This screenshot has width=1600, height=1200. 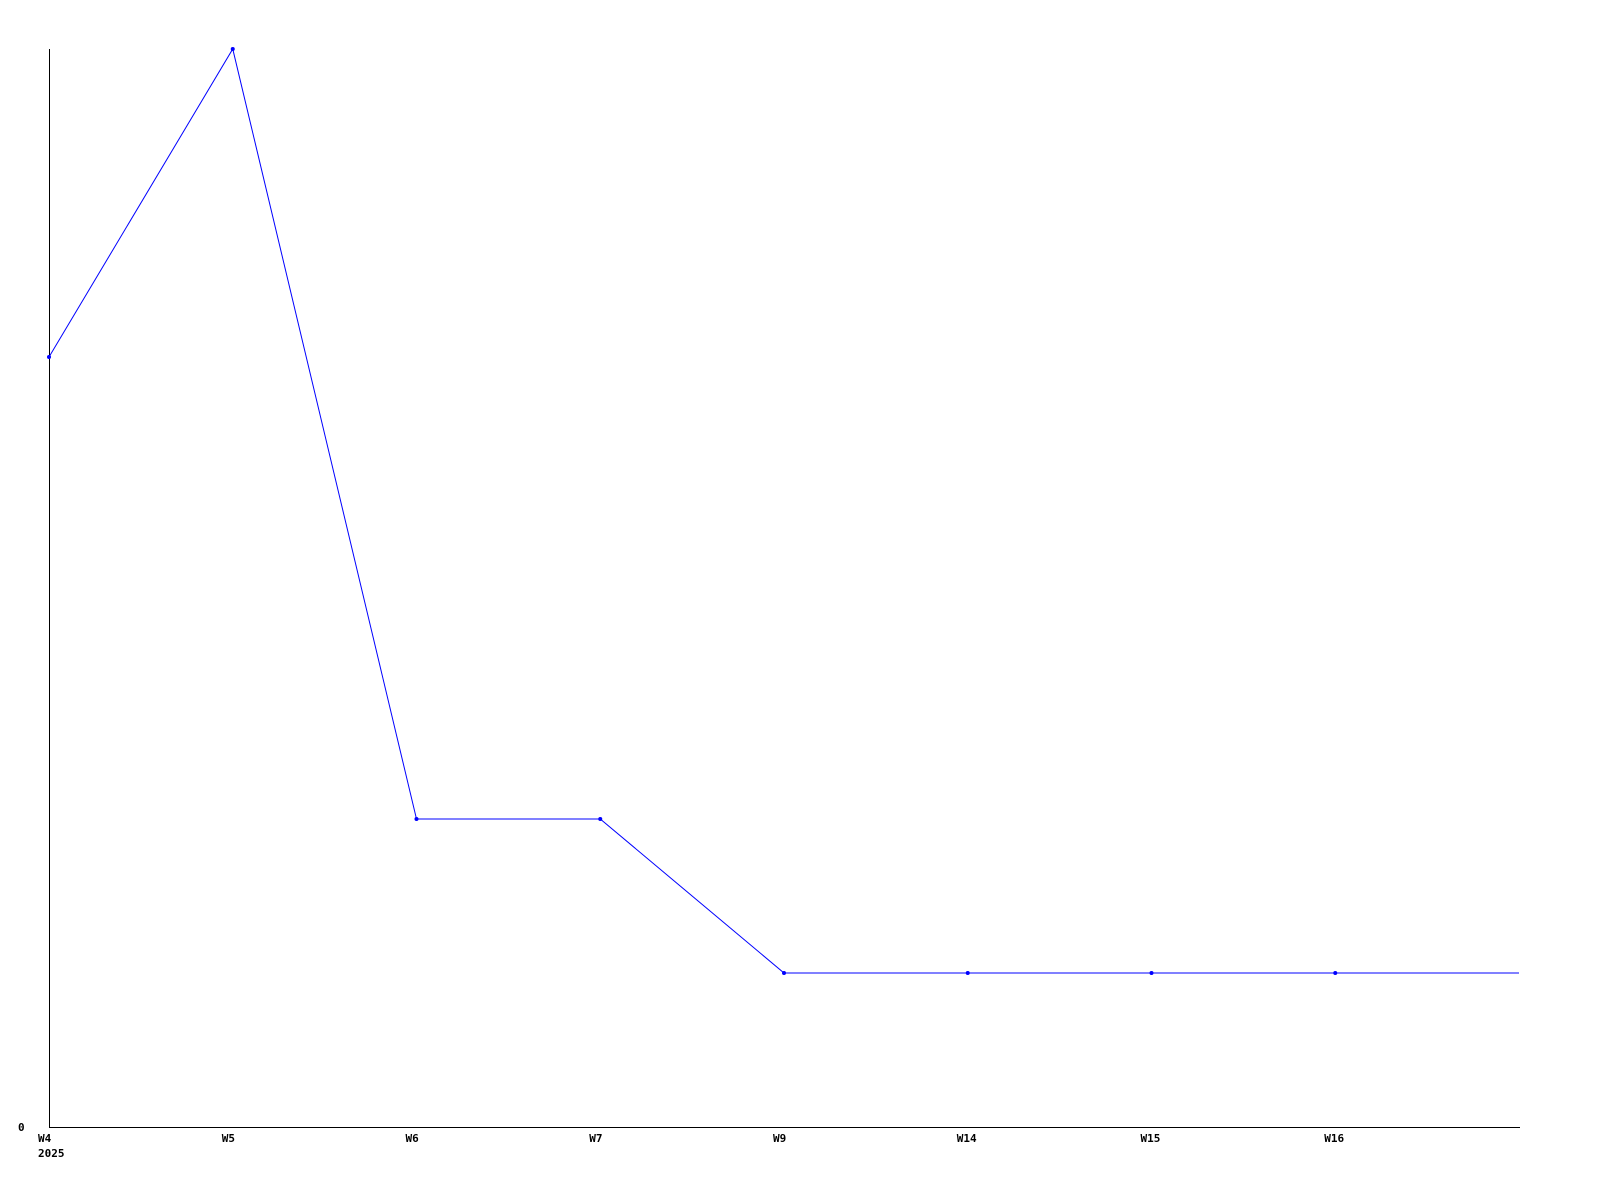 I want to click on x-tick-label: W16, so click(x=1334, y=1138).